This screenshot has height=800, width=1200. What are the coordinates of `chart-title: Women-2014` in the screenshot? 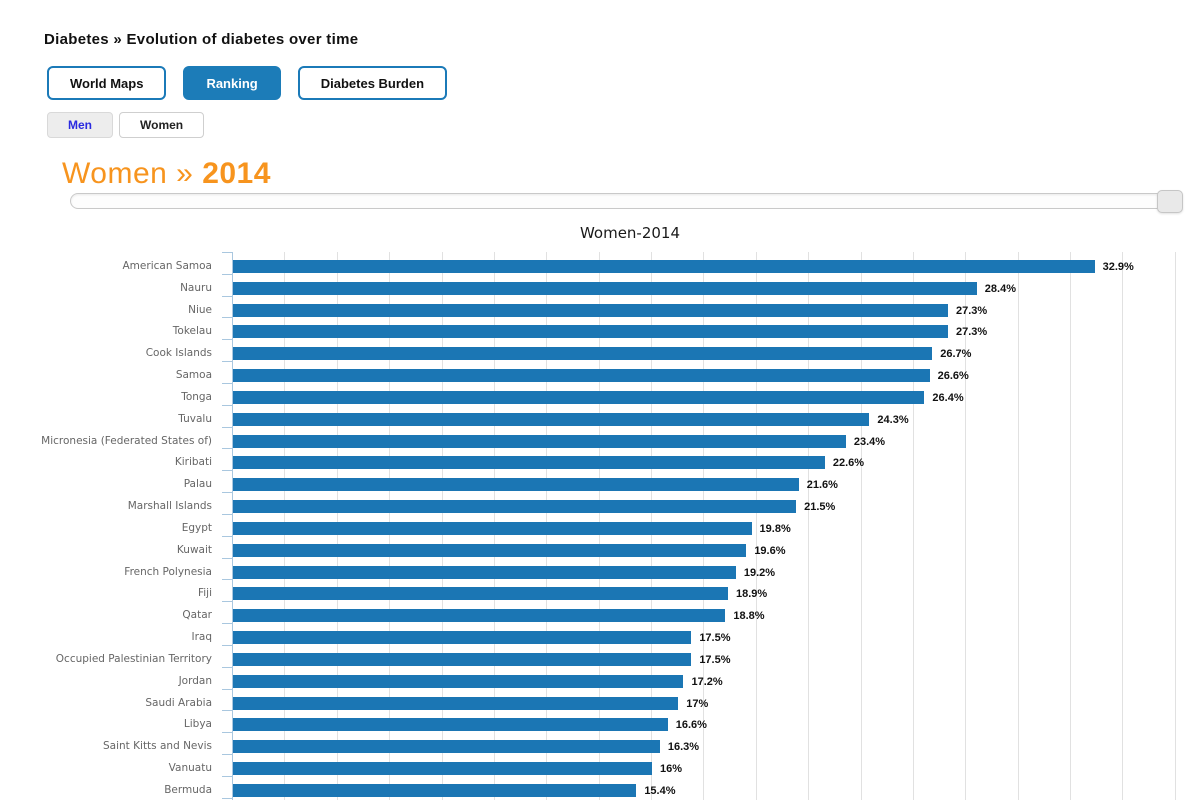 It's located at (630, 233).